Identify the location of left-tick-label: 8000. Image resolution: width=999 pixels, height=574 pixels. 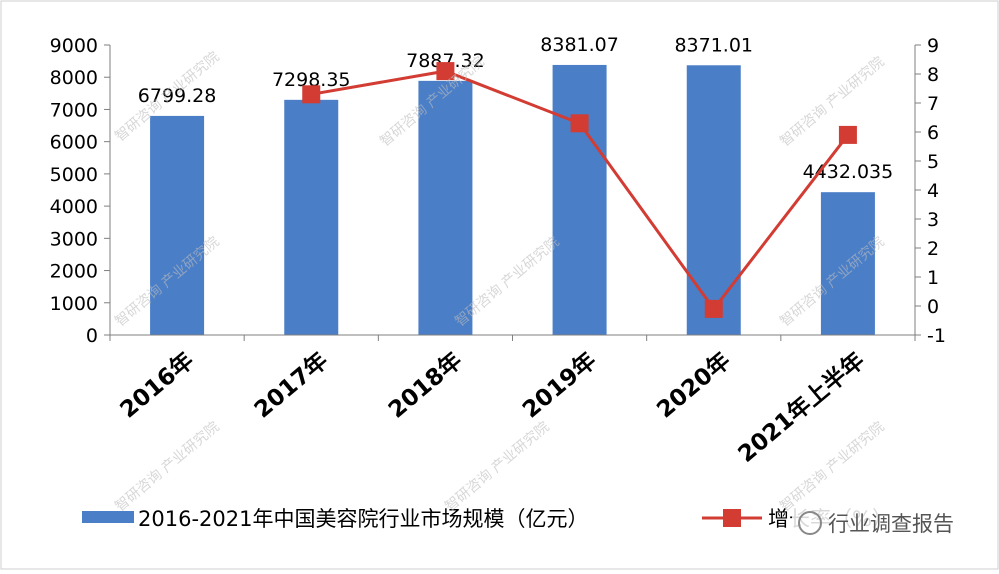
(74, 78).